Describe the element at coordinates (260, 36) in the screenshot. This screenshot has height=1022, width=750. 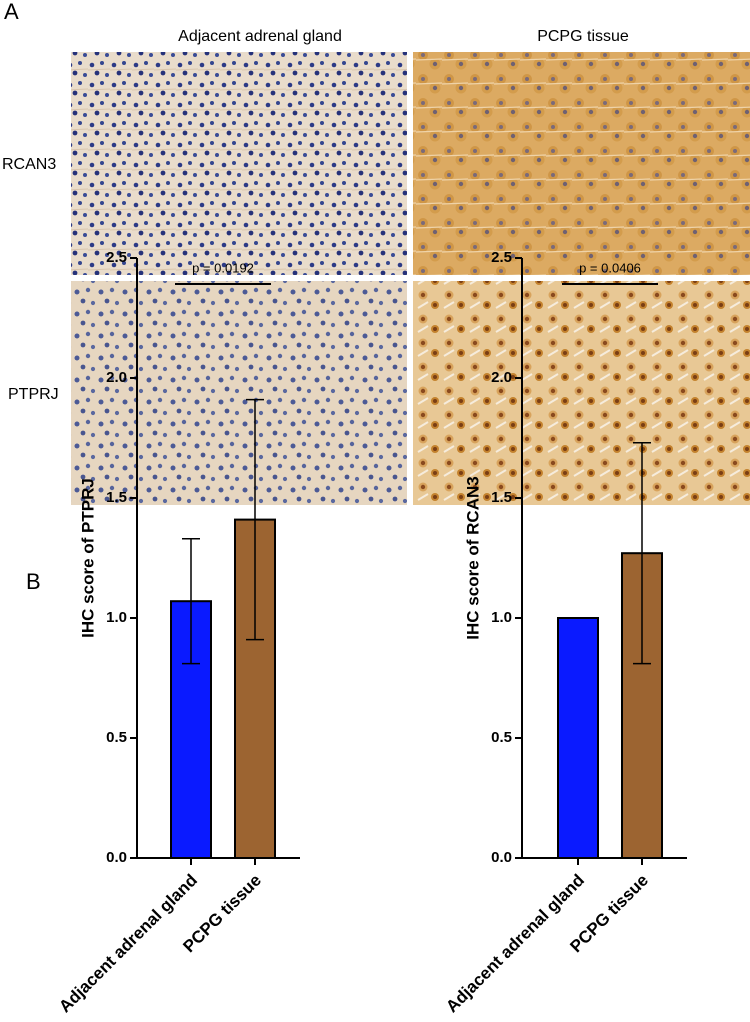
I see `column-header: Adjacent adrenal gland` at that location.